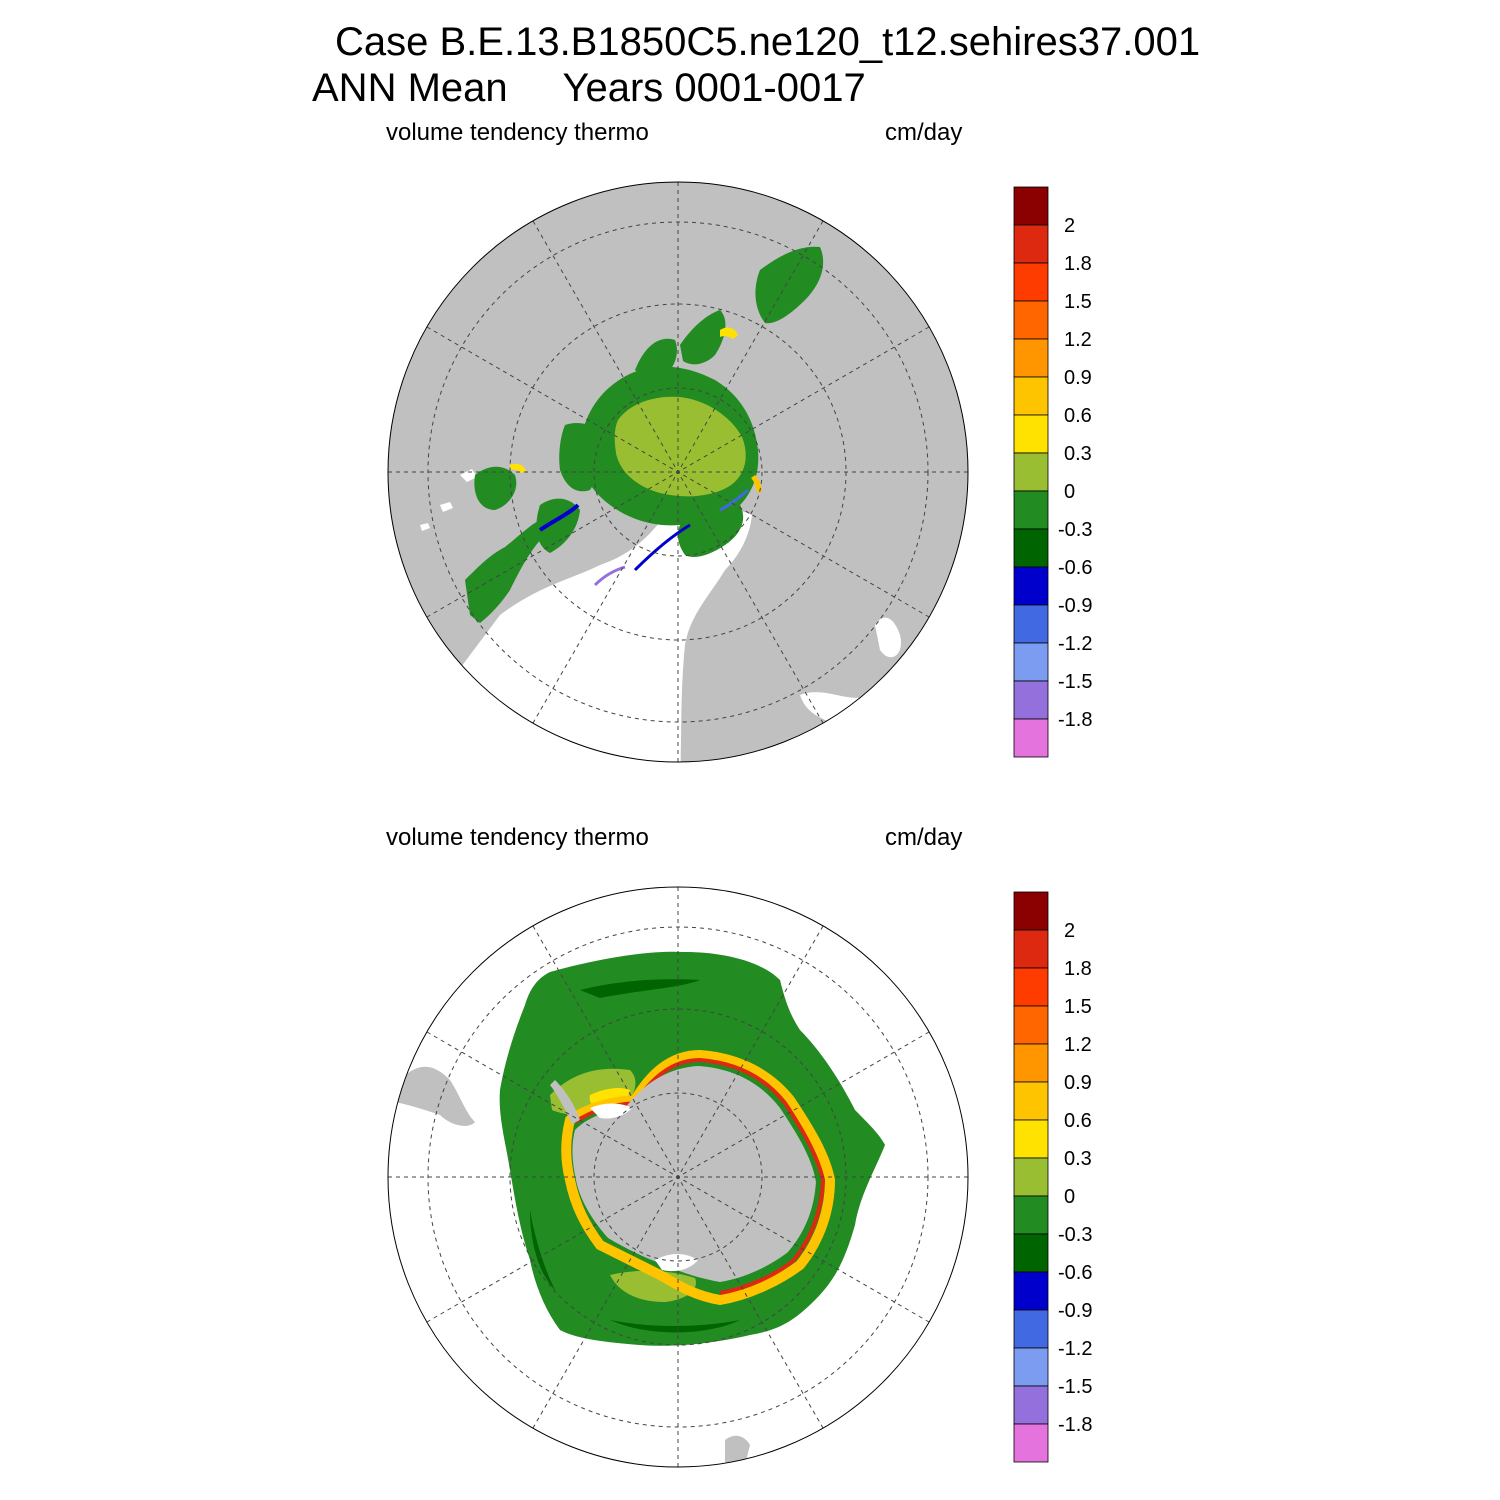  What do you see at coordinates (1078, 1121) in the screenshot?
I see `south-colorbar-label-5: 0.6` at bounding box center [1078, 1121].